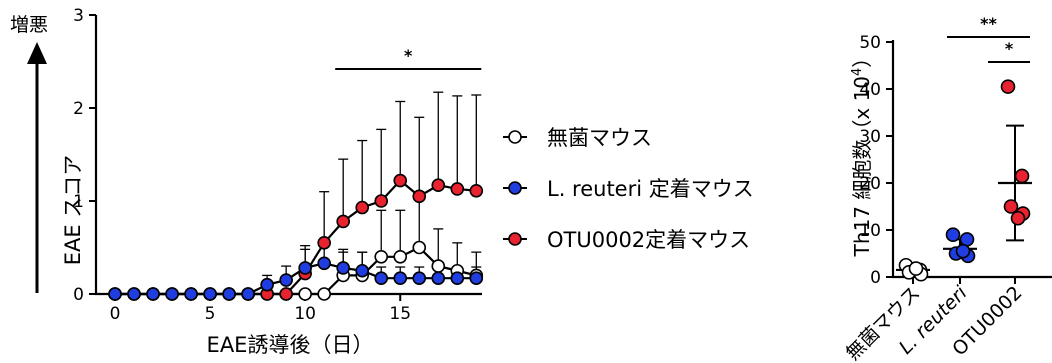  Describe the element at coordinates (210, 314) in the screenshot. I see `left-x-tick-label: 5` at that location.